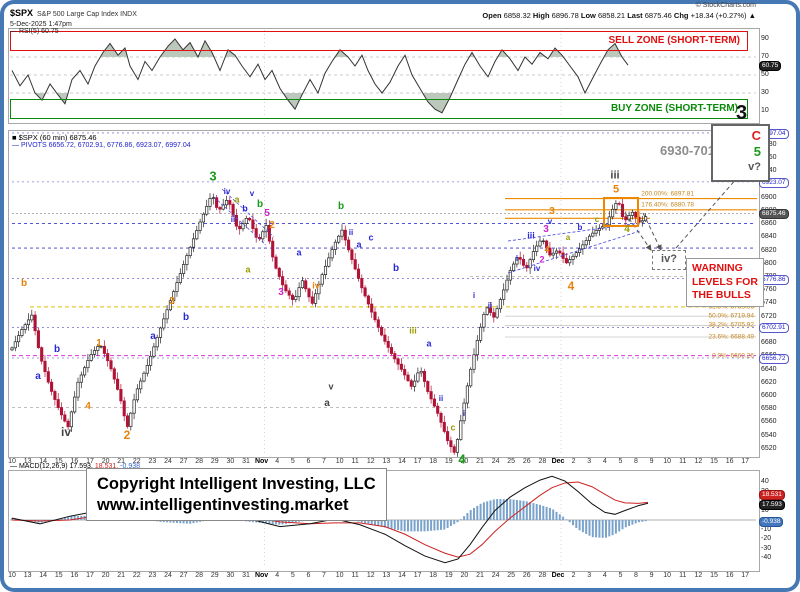 The height and width of the screenshot is (592, 800). I want to click on wave-5-label: 5, so click(757, 152).